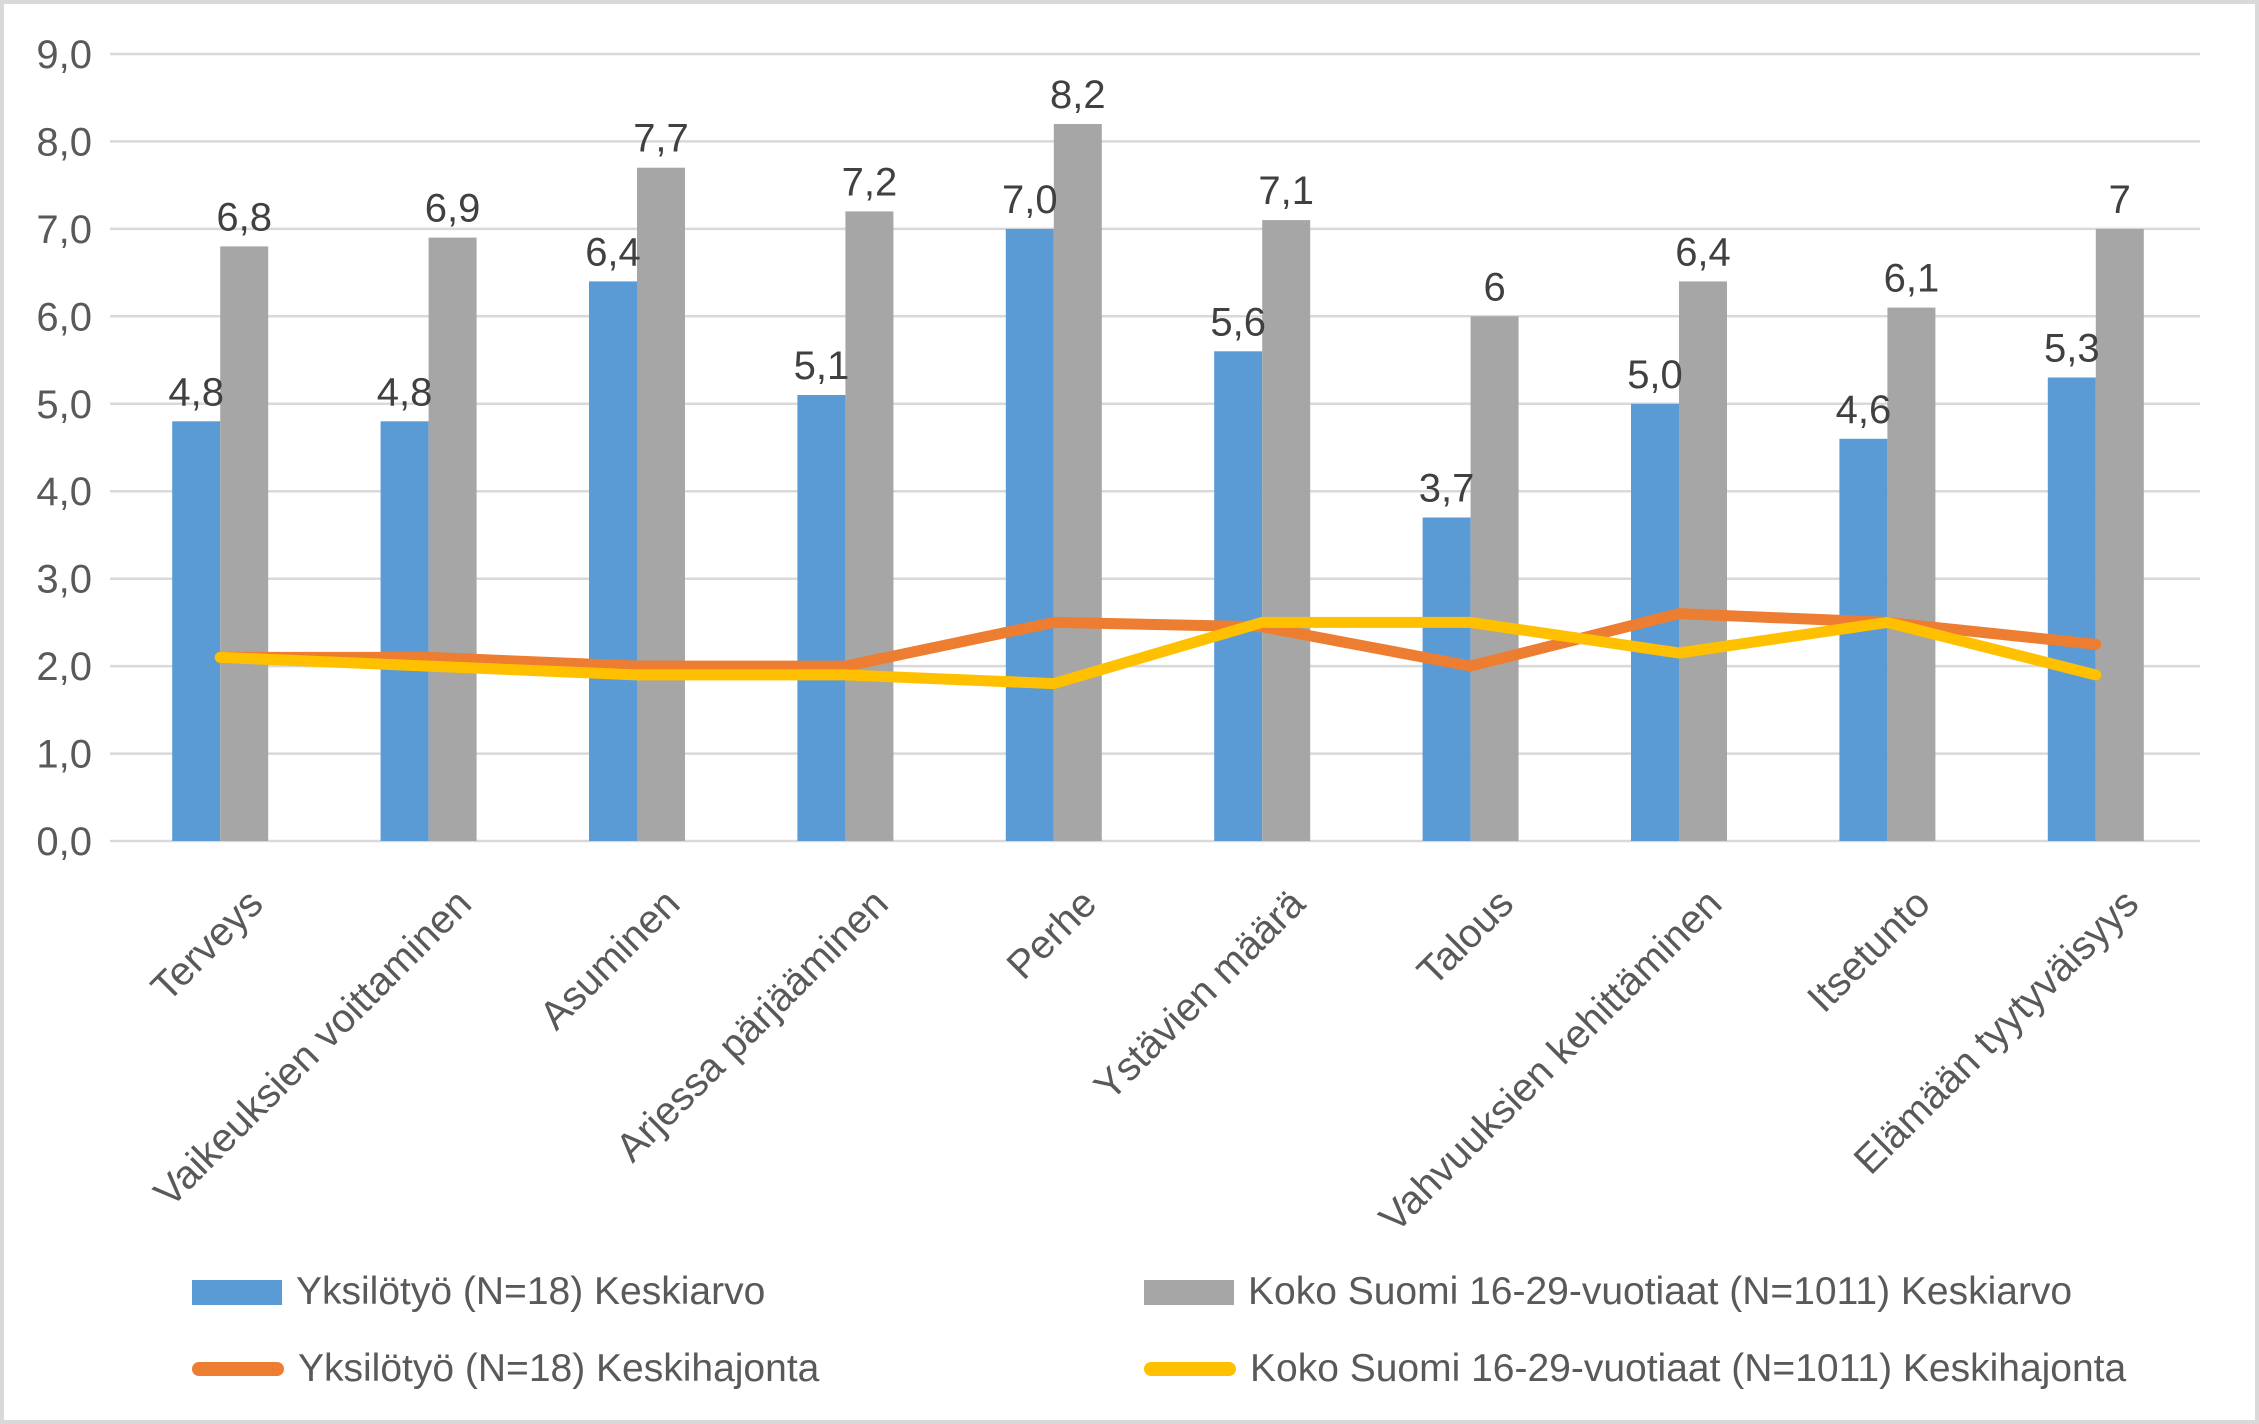  What do you see at coordinates (237, 1292) in the screenshot?
I see `legend-swatch-blue-bar-icon` at bounding box center [237, 1292].